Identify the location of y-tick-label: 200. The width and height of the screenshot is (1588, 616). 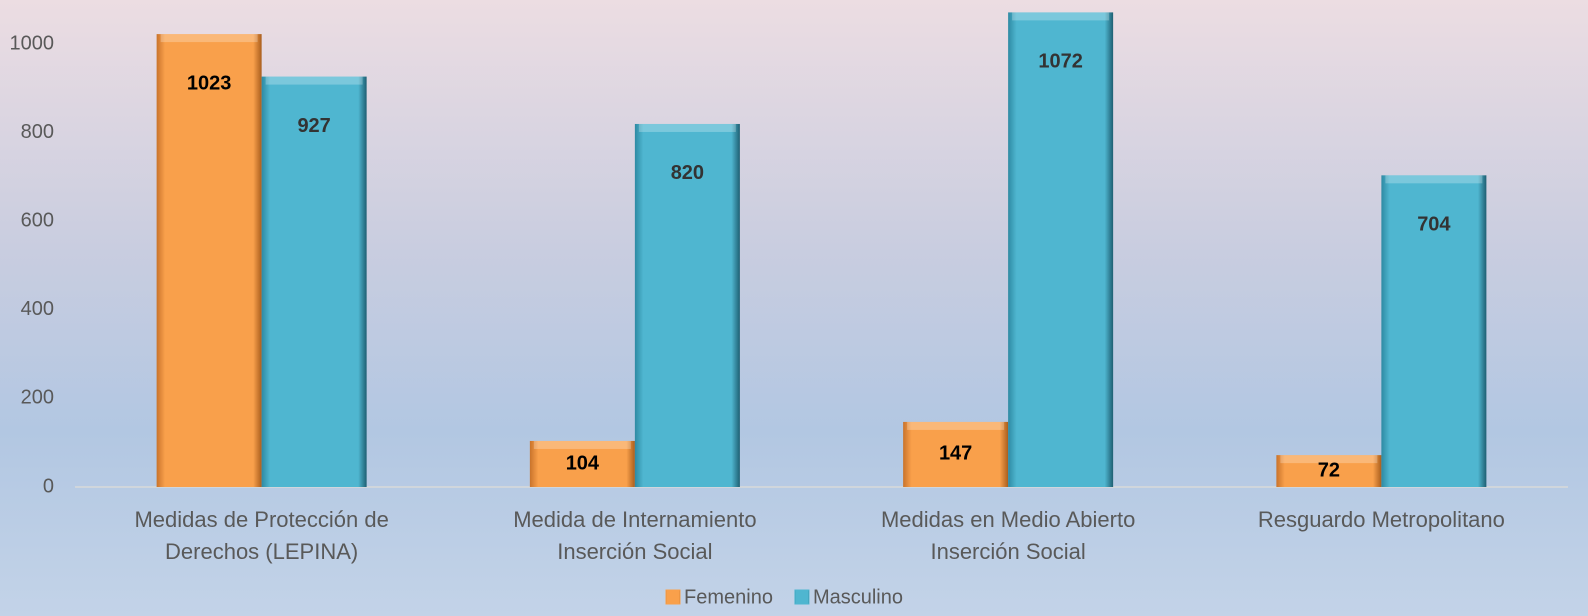
(37, 398).